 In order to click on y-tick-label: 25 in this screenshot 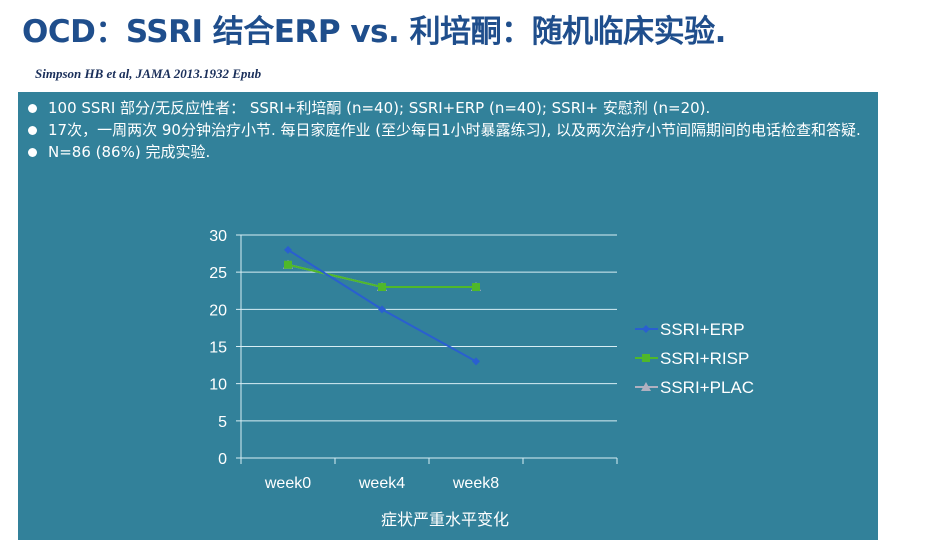, I will do `click(218, 273)`.